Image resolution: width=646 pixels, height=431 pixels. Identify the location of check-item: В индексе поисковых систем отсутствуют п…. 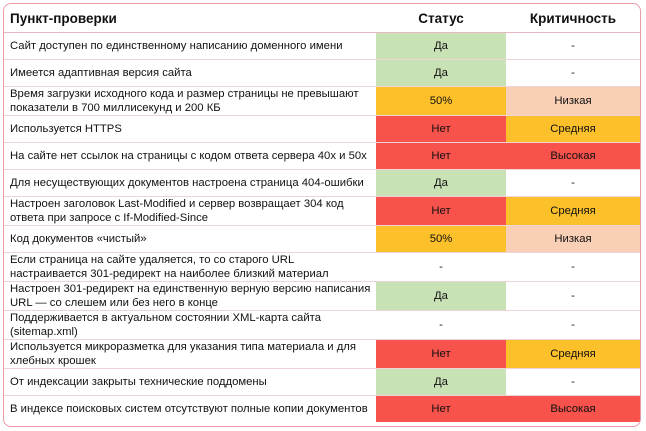
(189, 409).